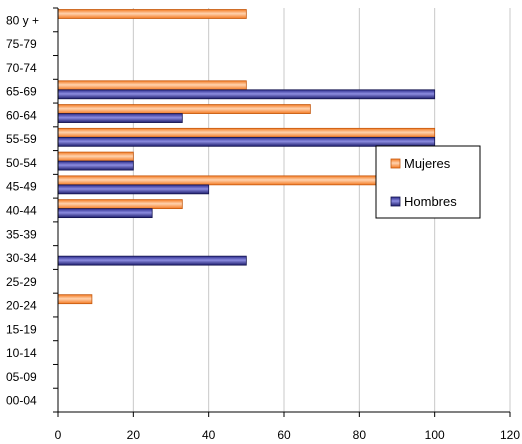 The height and width of the screenshot is (444, 522). What do you see at coordinates (21, 306) in the screenshot?
I see `y-tick-label: 20-24` at bounding box center [21, 306].